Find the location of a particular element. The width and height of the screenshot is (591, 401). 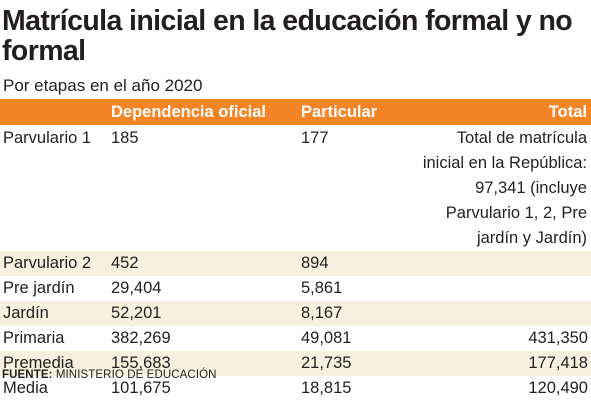

table-row: Premedia 155,683 21,735 177,418 is located at coordinates (295, 363).